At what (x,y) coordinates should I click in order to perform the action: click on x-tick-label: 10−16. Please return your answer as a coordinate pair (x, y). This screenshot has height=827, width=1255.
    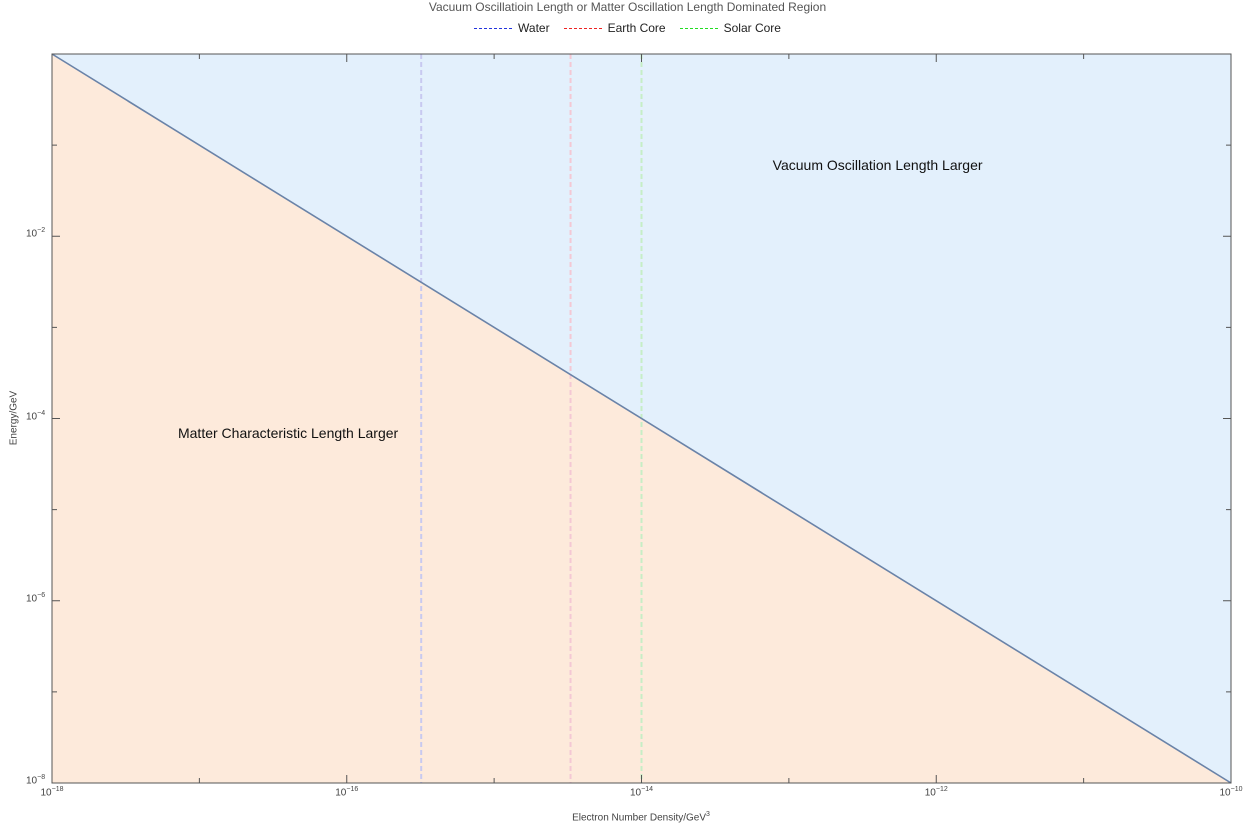
    Looking at the image, I should click on (346, 792).